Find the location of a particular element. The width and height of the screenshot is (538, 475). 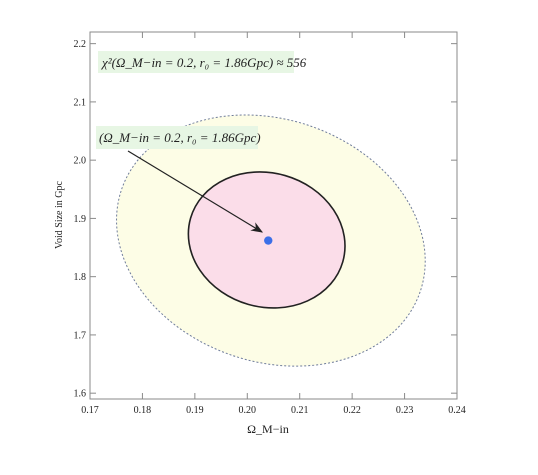

x-tick-label: 0.18 is located at coordinates (143, 410).